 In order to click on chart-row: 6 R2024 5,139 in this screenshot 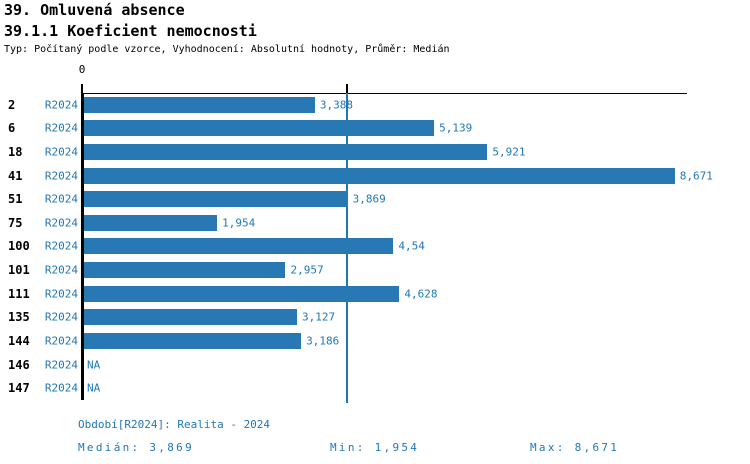, I will do `click(375, 129)`.